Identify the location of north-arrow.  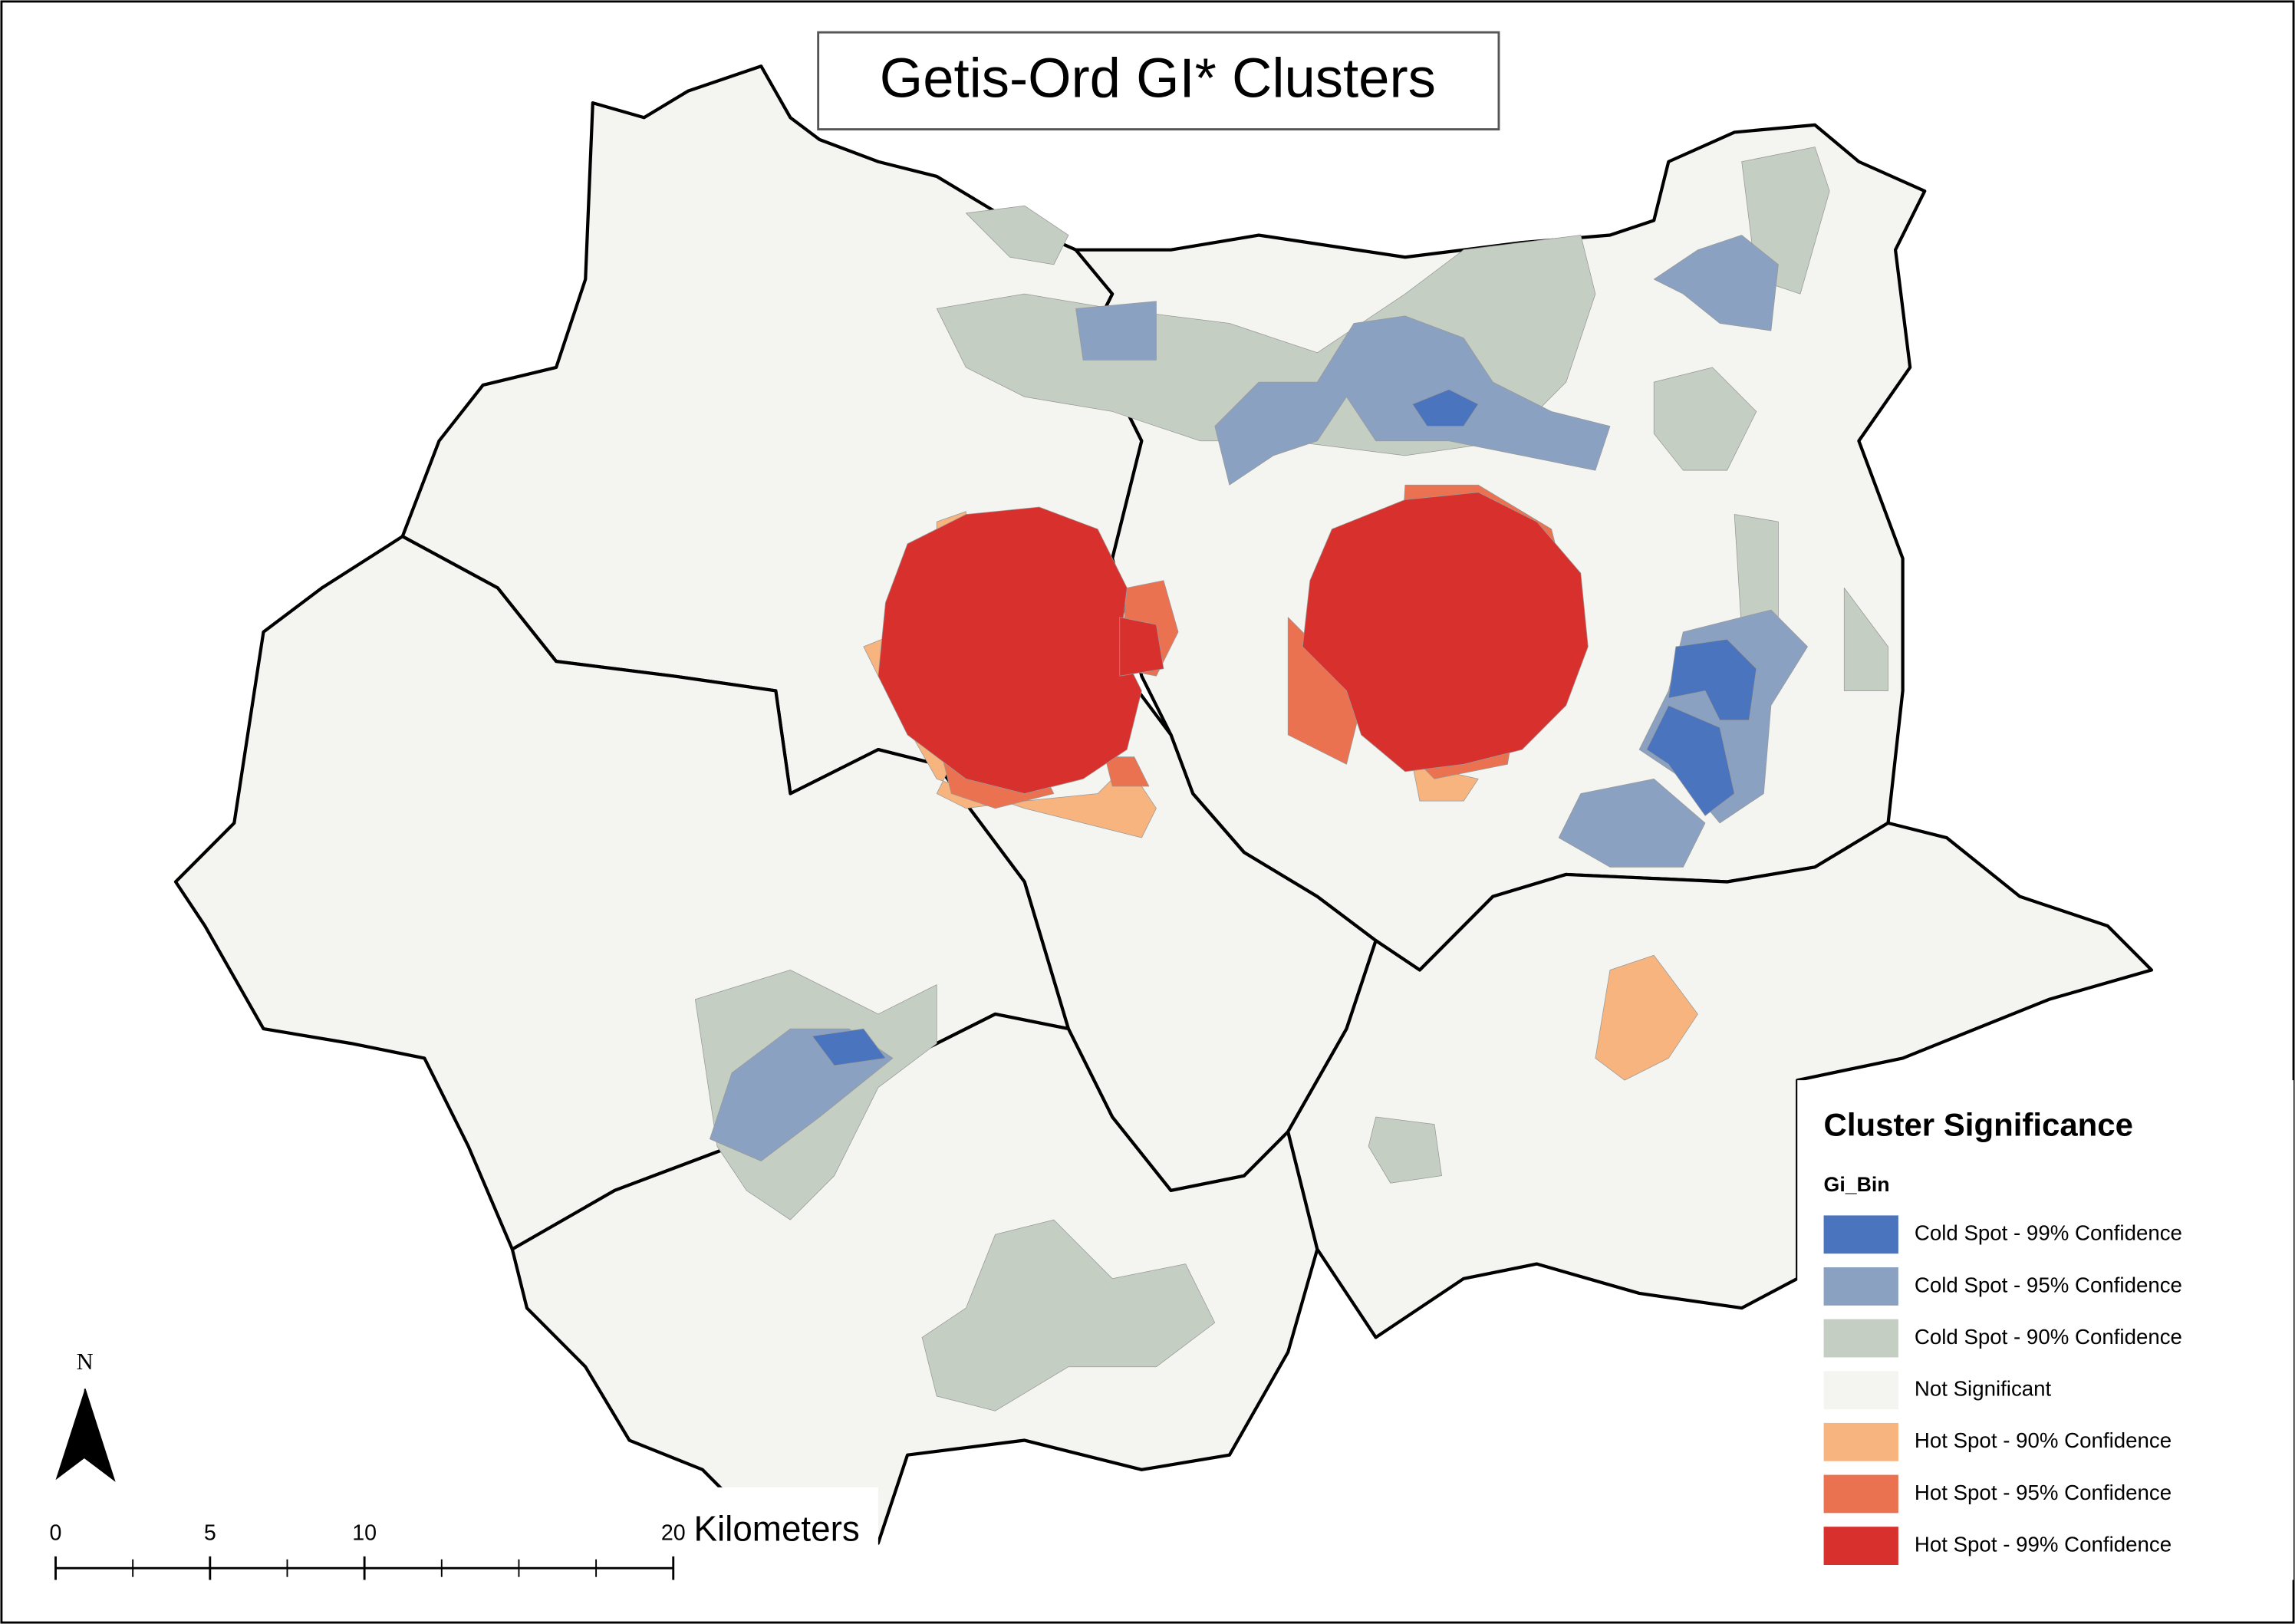
(100, 1435).